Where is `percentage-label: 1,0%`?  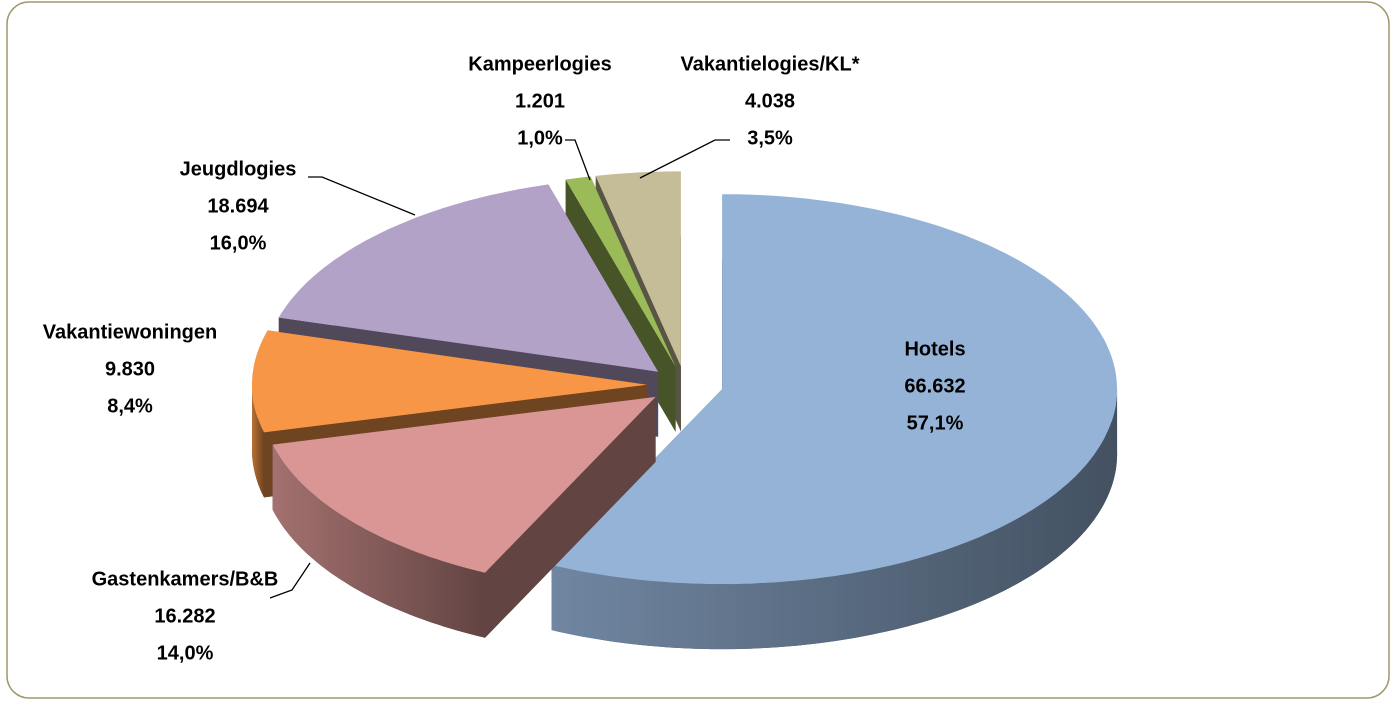 percentage-label: 1,0% is located at coordinates (540, 138).